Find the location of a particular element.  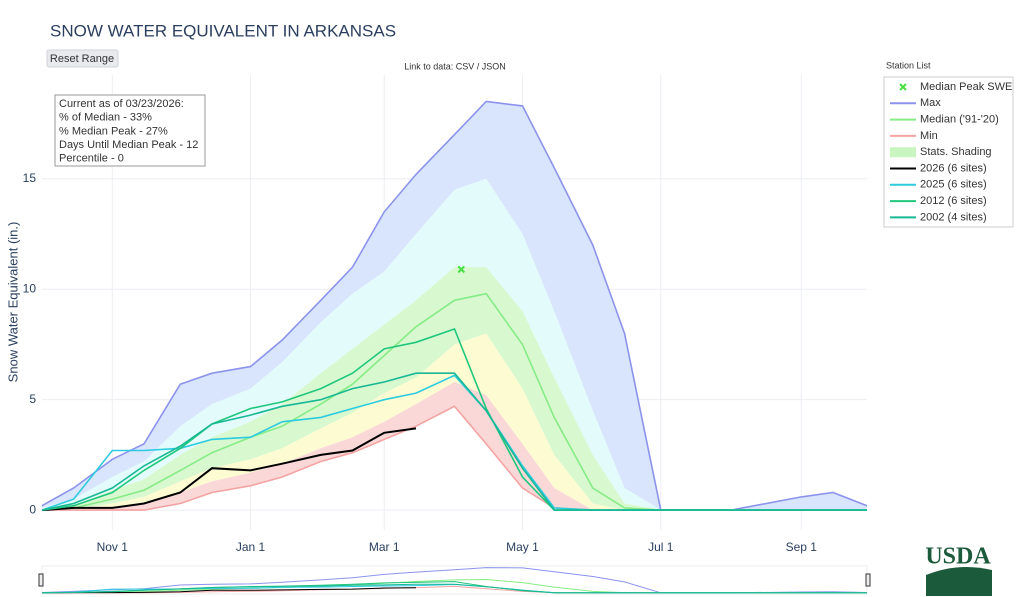

legend-label: 2025 (6 sites) is located at coordinates (953, 185).